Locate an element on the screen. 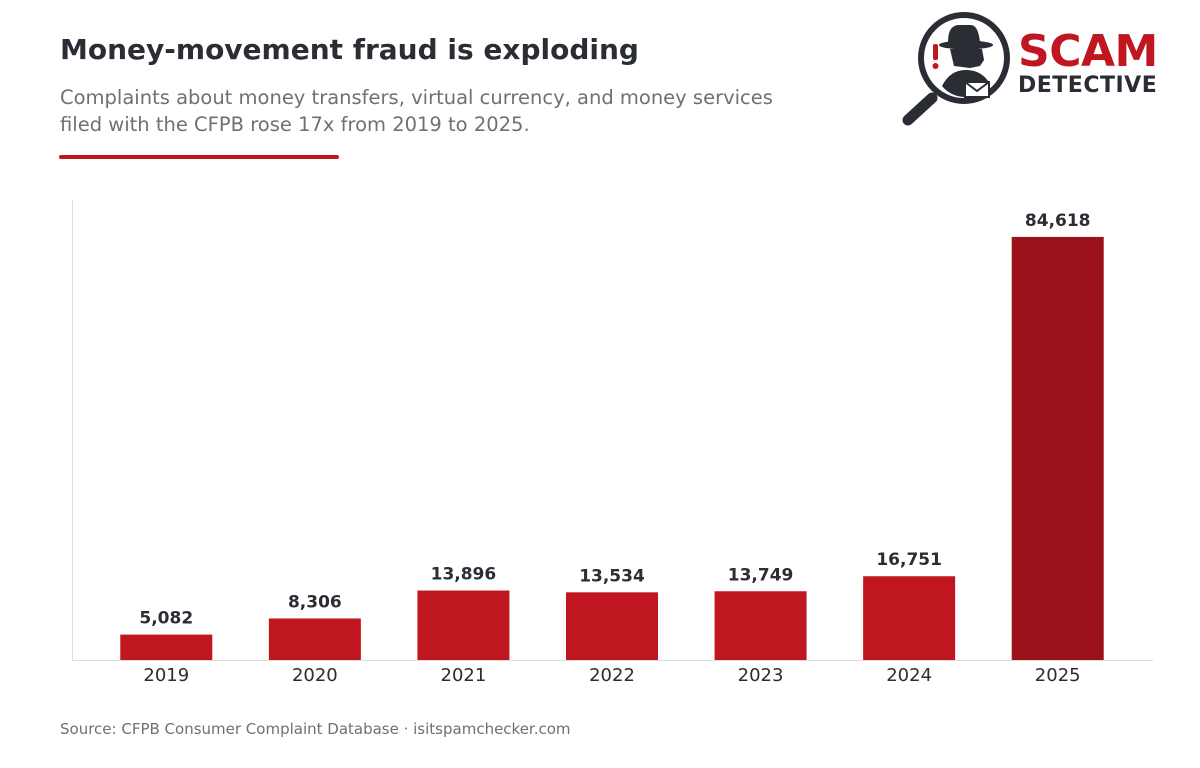 This screenshot has height=768, width=1200. bar-2019 is located at coordinates (166, 647).